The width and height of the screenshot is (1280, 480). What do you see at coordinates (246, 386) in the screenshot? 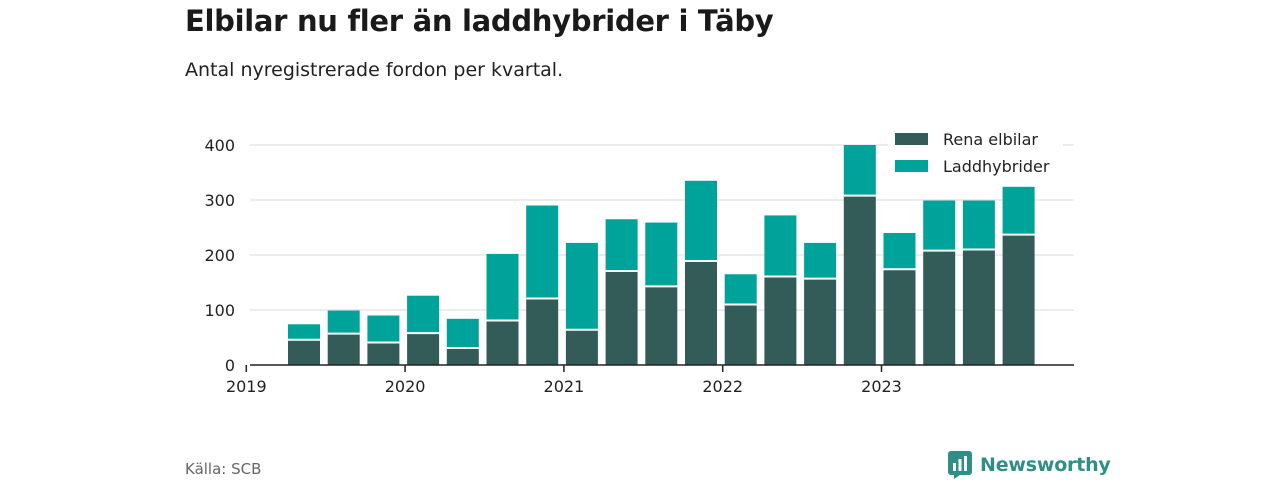
I see `x-tick-label: 2019` at bounding box center [246, 386].